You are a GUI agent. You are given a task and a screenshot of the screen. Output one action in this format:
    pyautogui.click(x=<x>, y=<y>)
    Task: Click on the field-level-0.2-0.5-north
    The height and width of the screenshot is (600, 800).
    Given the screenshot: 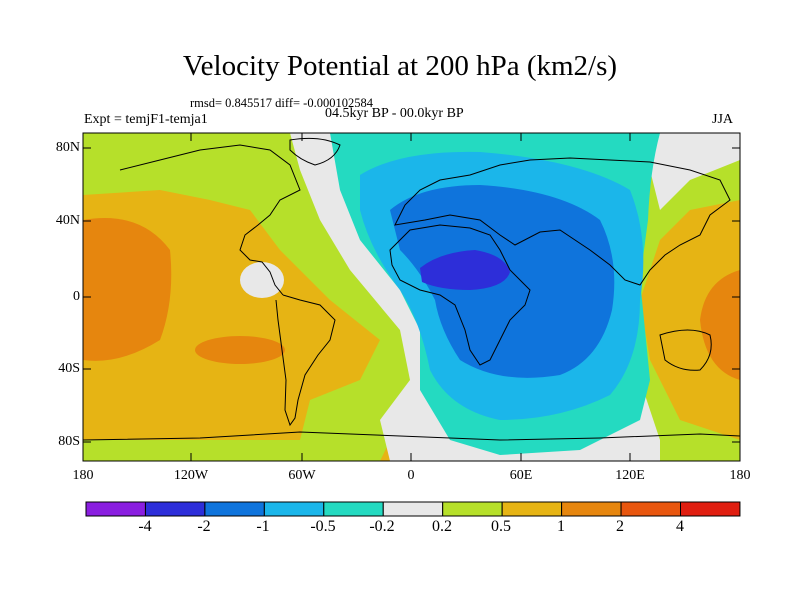 What is the action you would take?
    pyautogui.click(x=191, y=151)
    